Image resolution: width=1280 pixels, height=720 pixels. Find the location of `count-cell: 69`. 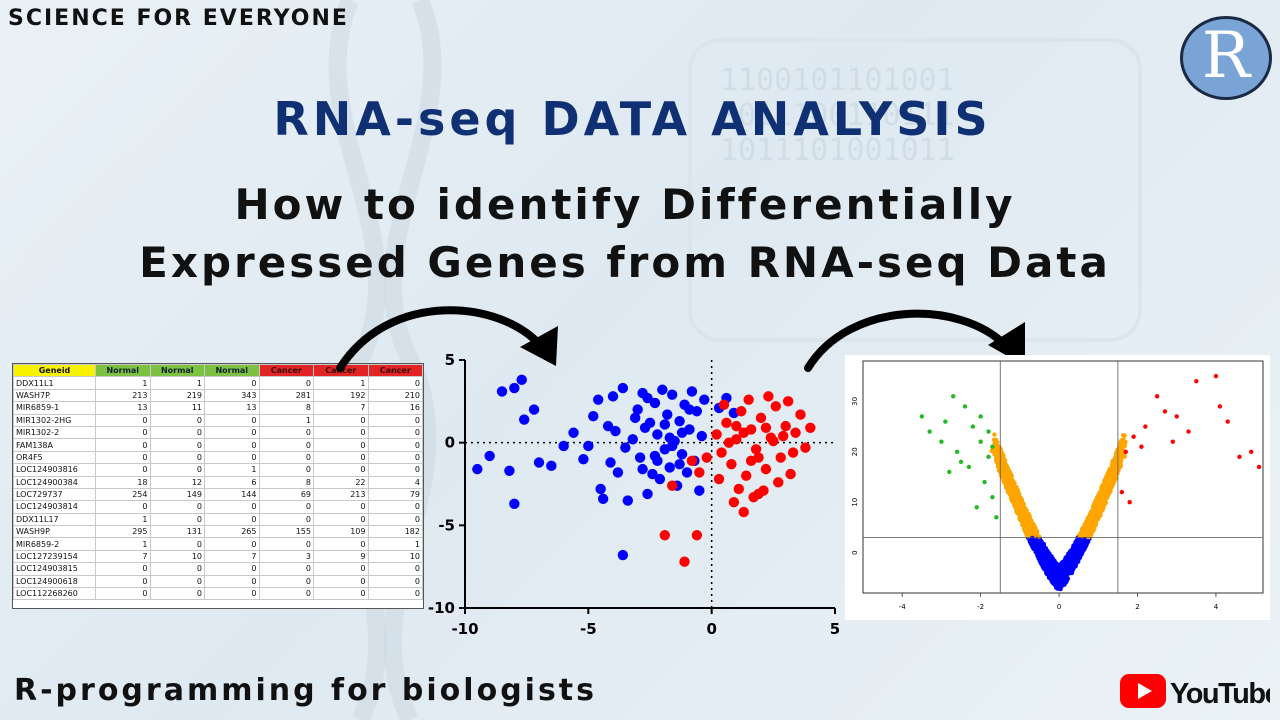

count-cell: 69 is located at coordinates (286, 494).